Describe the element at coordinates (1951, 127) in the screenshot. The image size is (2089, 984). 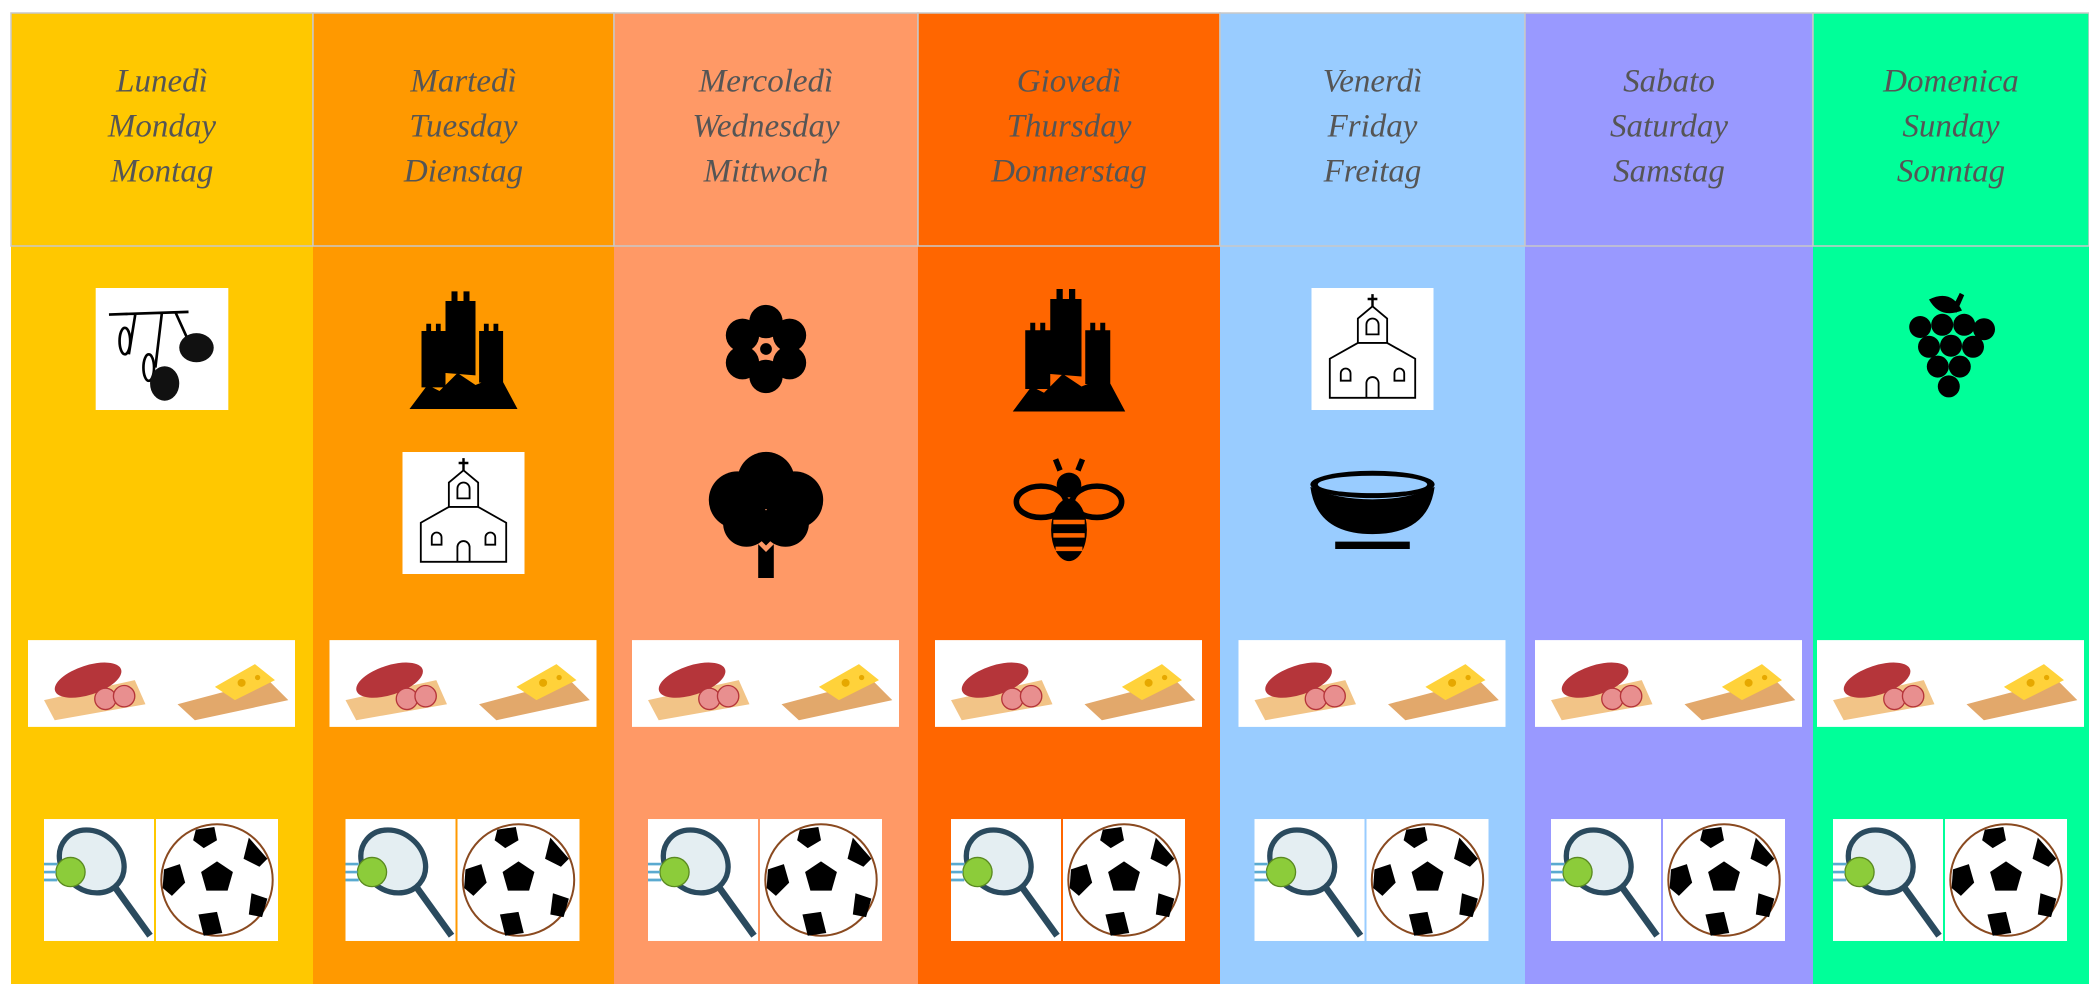
I see `day-name-en: Sunday` at that location.